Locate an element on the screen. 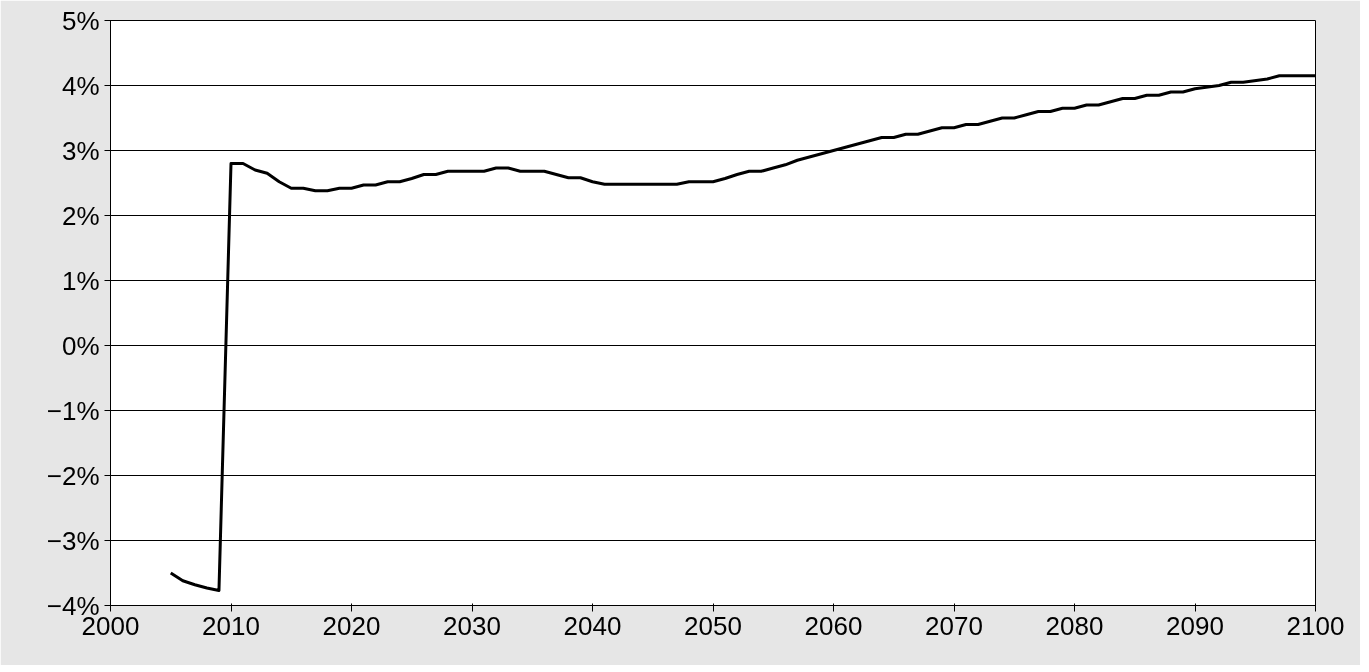 The width and height of the screenshot is (1369, 672). y-tick-label: 2% is located at coordinates (80, 215).